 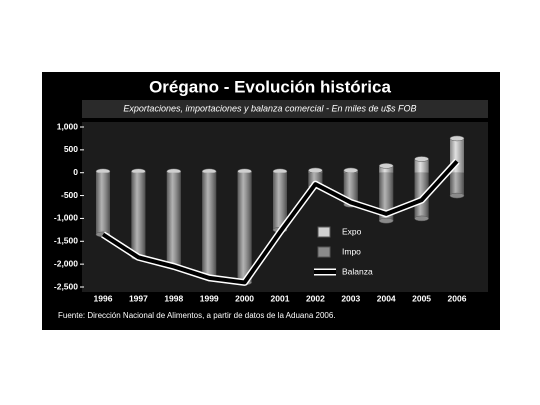 I want to click on y-tick-label: 1,000, so click(x=68, y=126).